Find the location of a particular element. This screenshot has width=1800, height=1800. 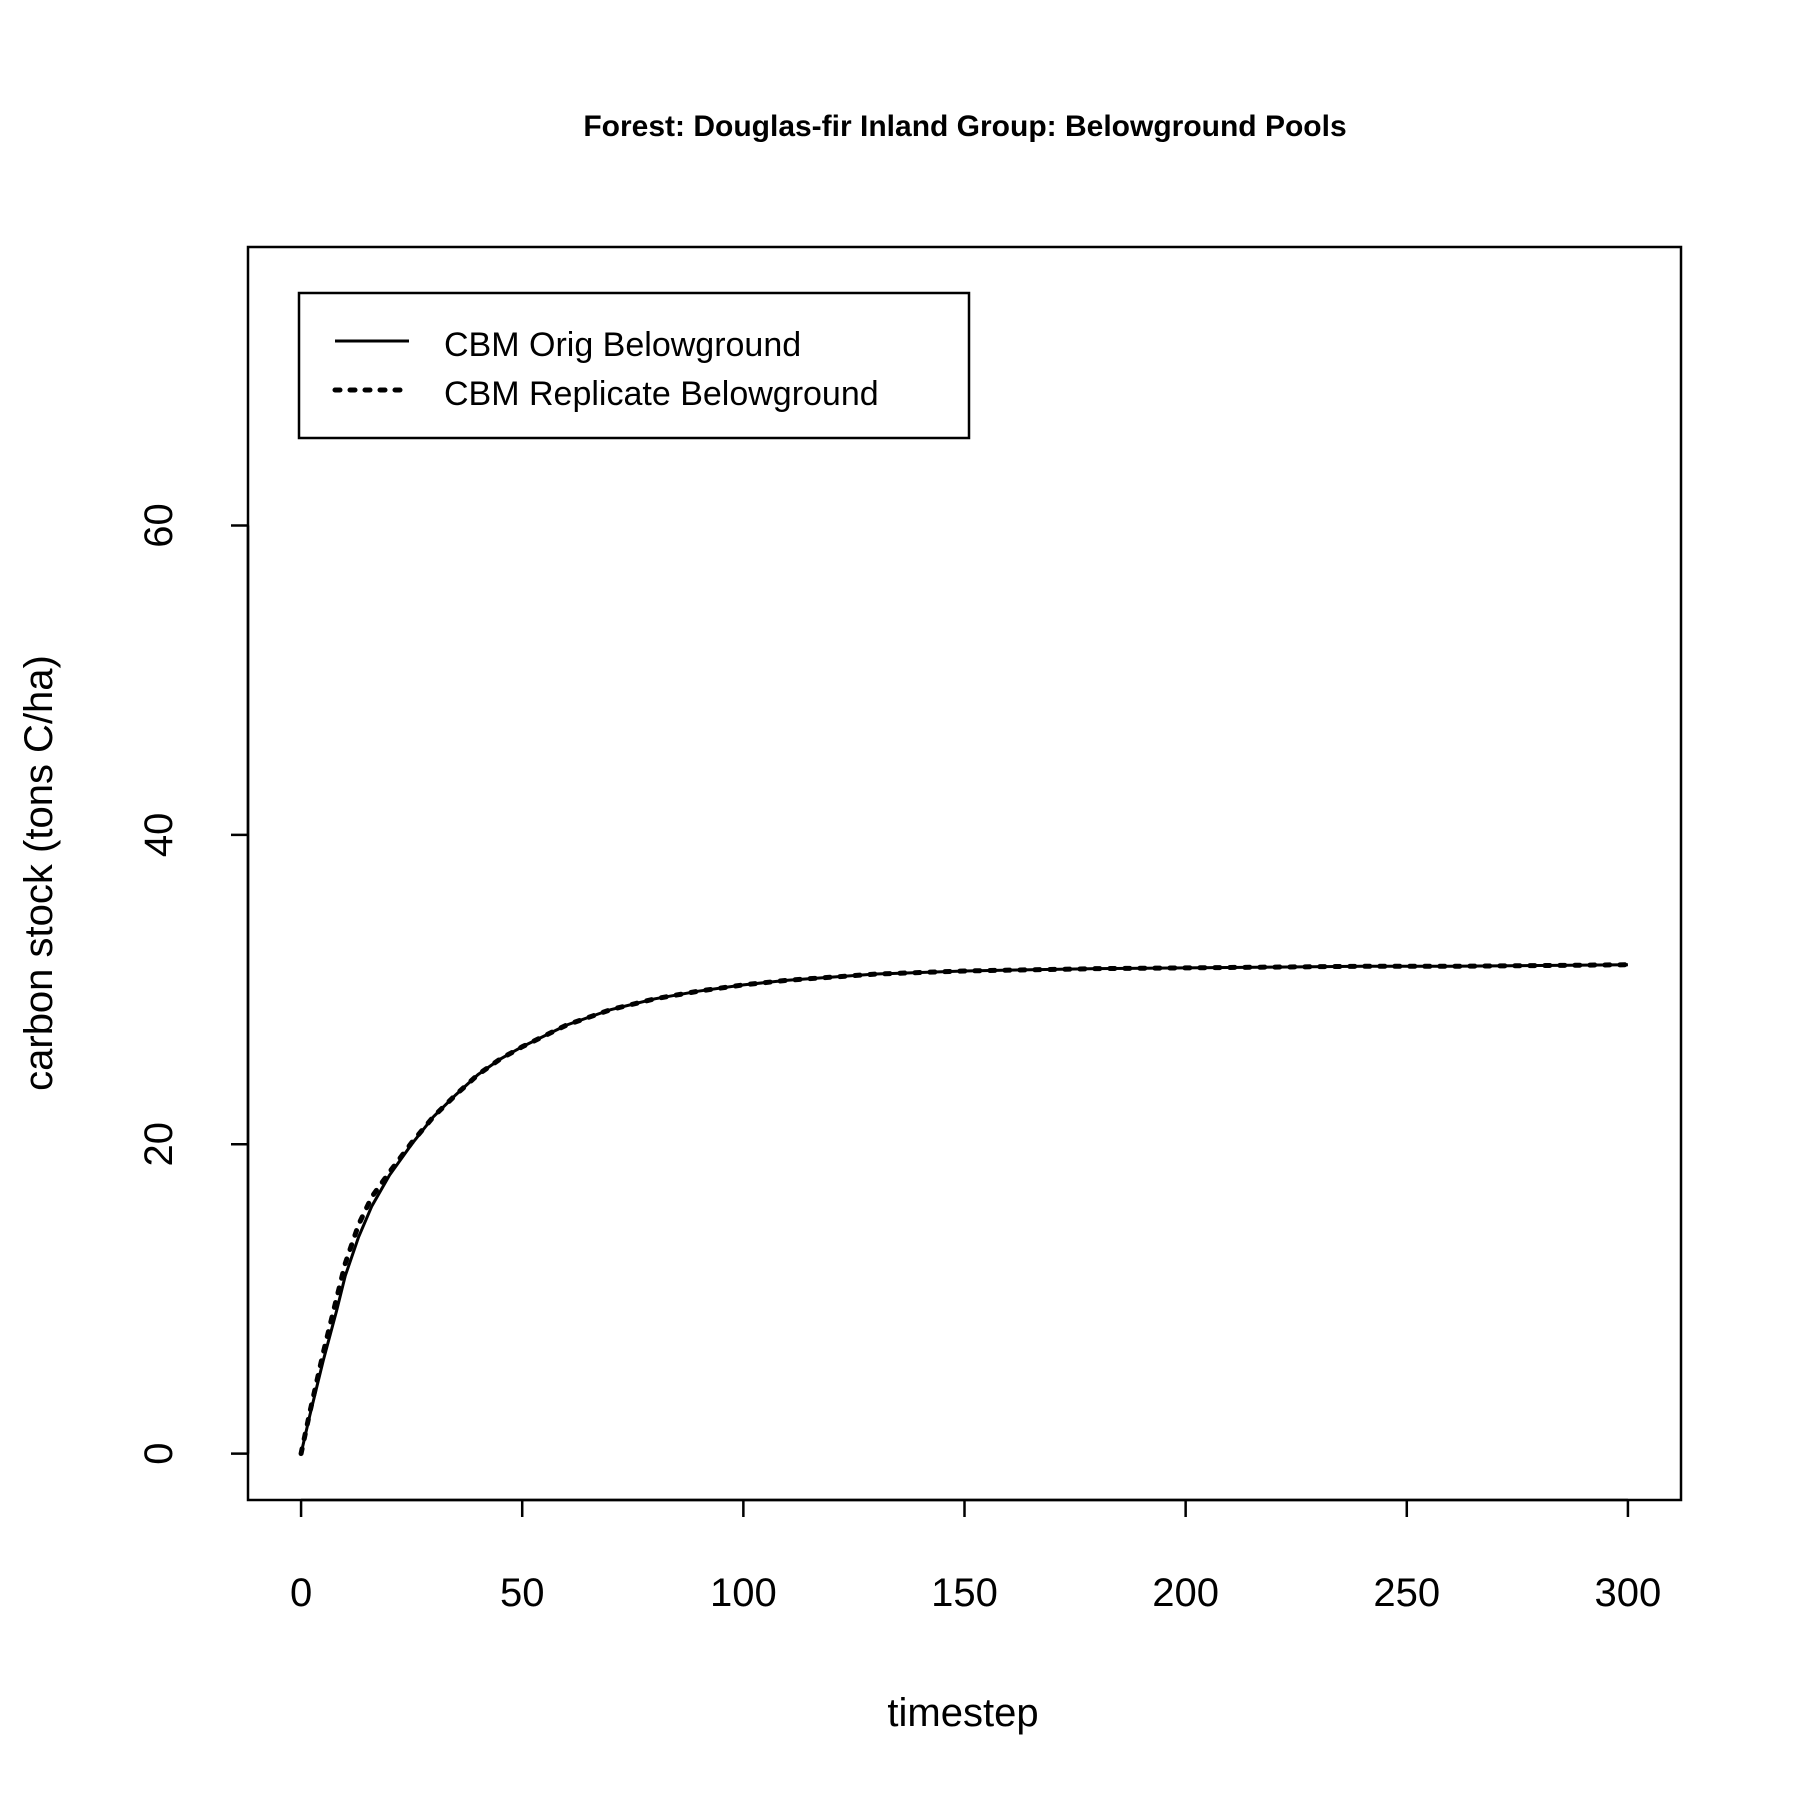

x-tick-label: 300 is located at coordinates (1628, 1593).